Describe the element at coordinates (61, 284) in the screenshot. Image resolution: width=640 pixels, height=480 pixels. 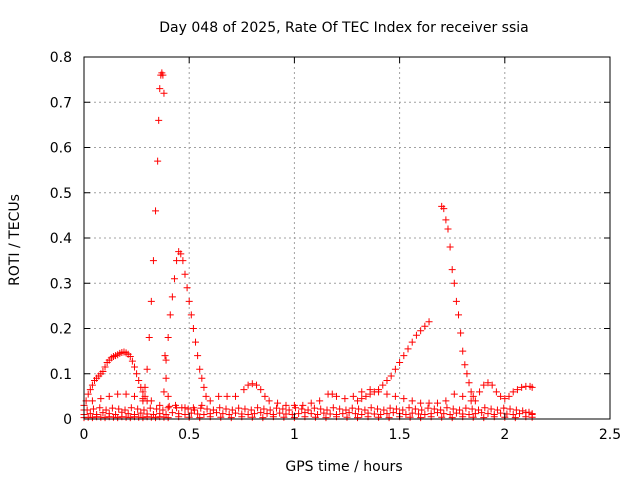
I see `y-tick-label: 0.3` at that location.